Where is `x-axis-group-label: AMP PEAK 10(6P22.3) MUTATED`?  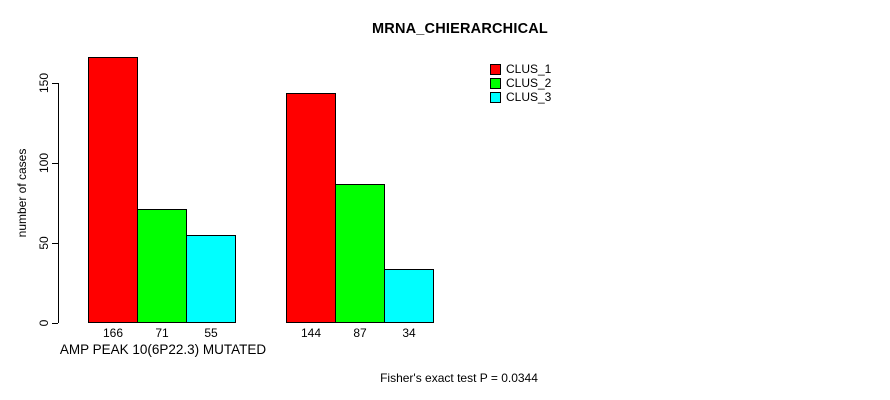 x-axis-group-label: AMP PEAK 10(6P22.3) MUTATED is located at coordinates (163, 349).